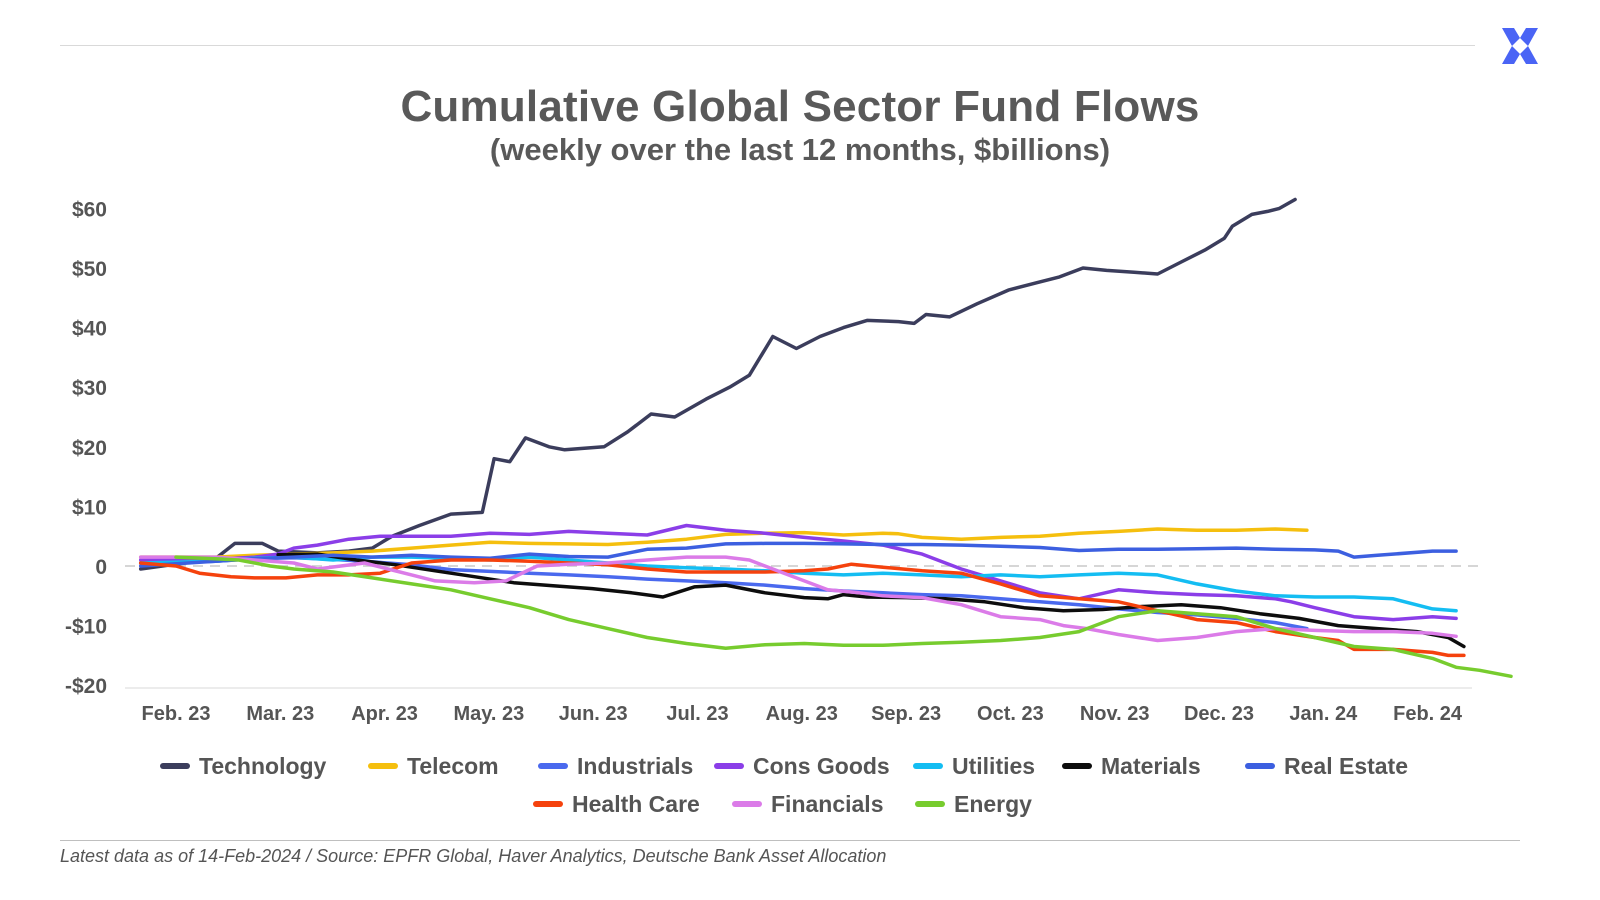  Describe the element at coordinates (101, 567) in the screenshot. I see `y-tick-label: 0` at that location.